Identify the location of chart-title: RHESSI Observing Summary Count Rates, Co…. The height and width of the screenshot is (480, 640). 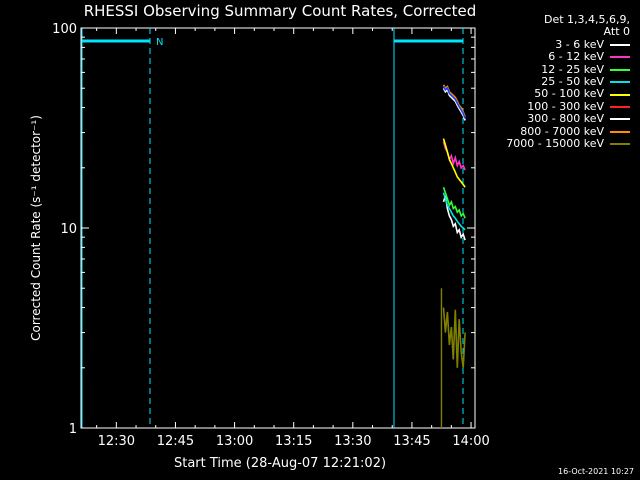
(280, 11).